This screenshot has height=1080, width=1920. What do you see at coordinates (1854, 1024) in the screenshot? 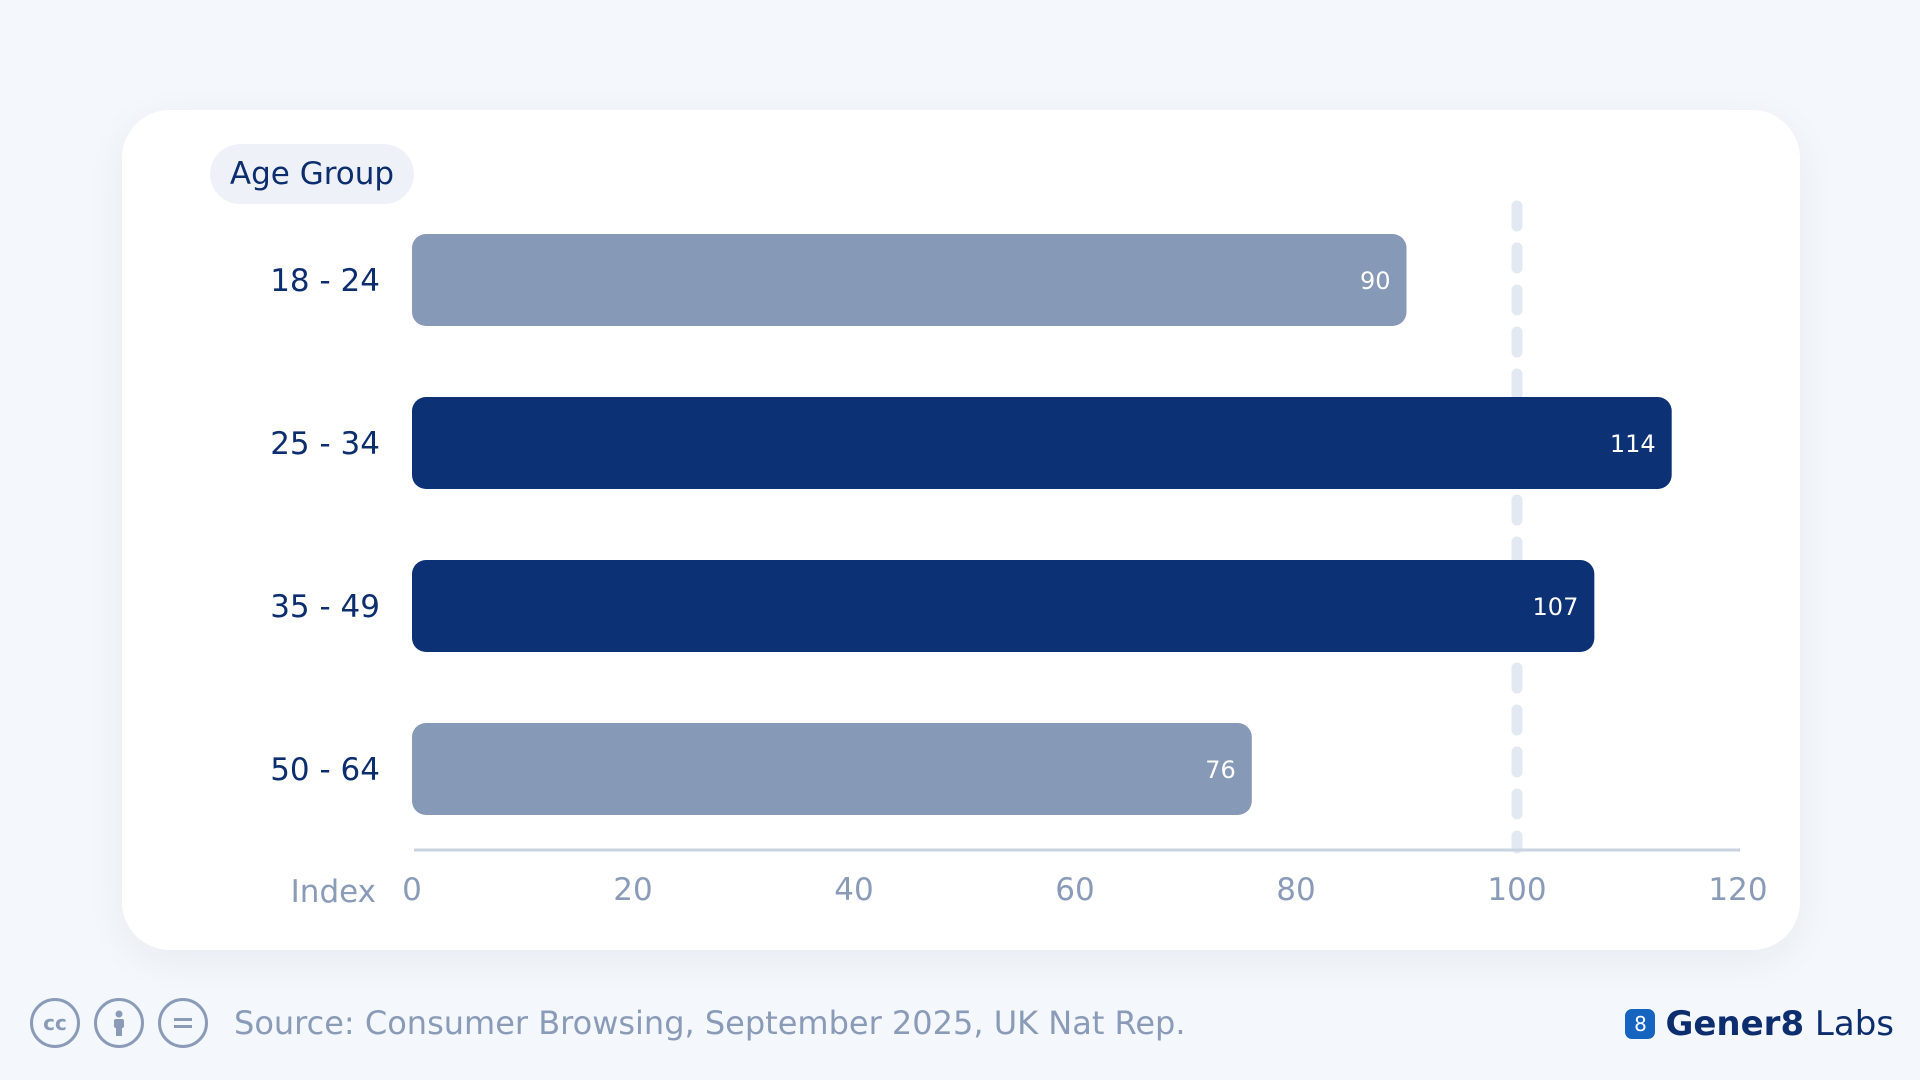
I see `brand-name-light: Labs` at bounding box center [1854, 1024].